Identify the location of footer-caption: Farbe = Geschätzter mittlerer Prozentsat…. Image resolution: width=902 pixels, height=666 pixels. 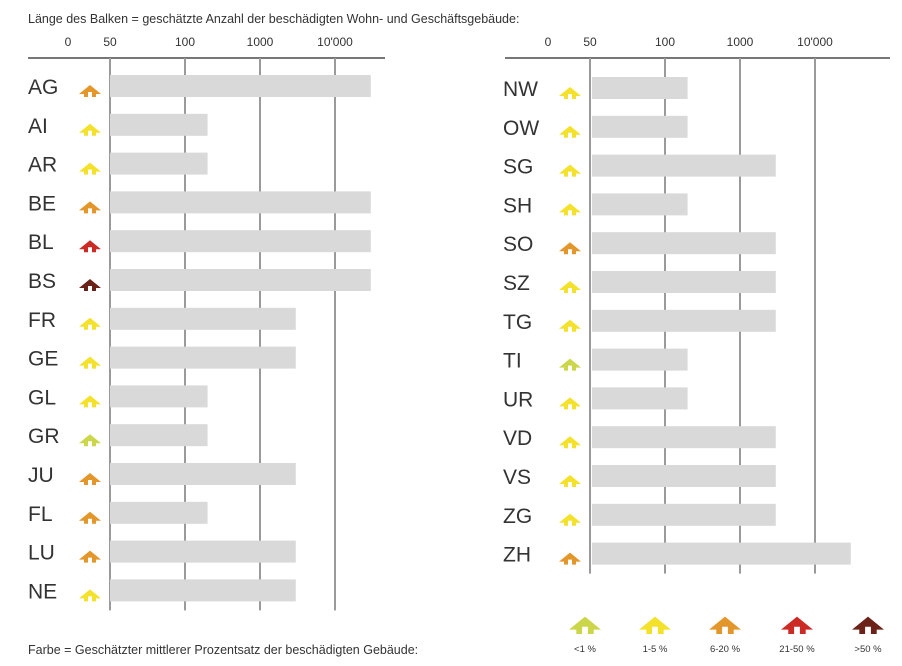
(223, 650).